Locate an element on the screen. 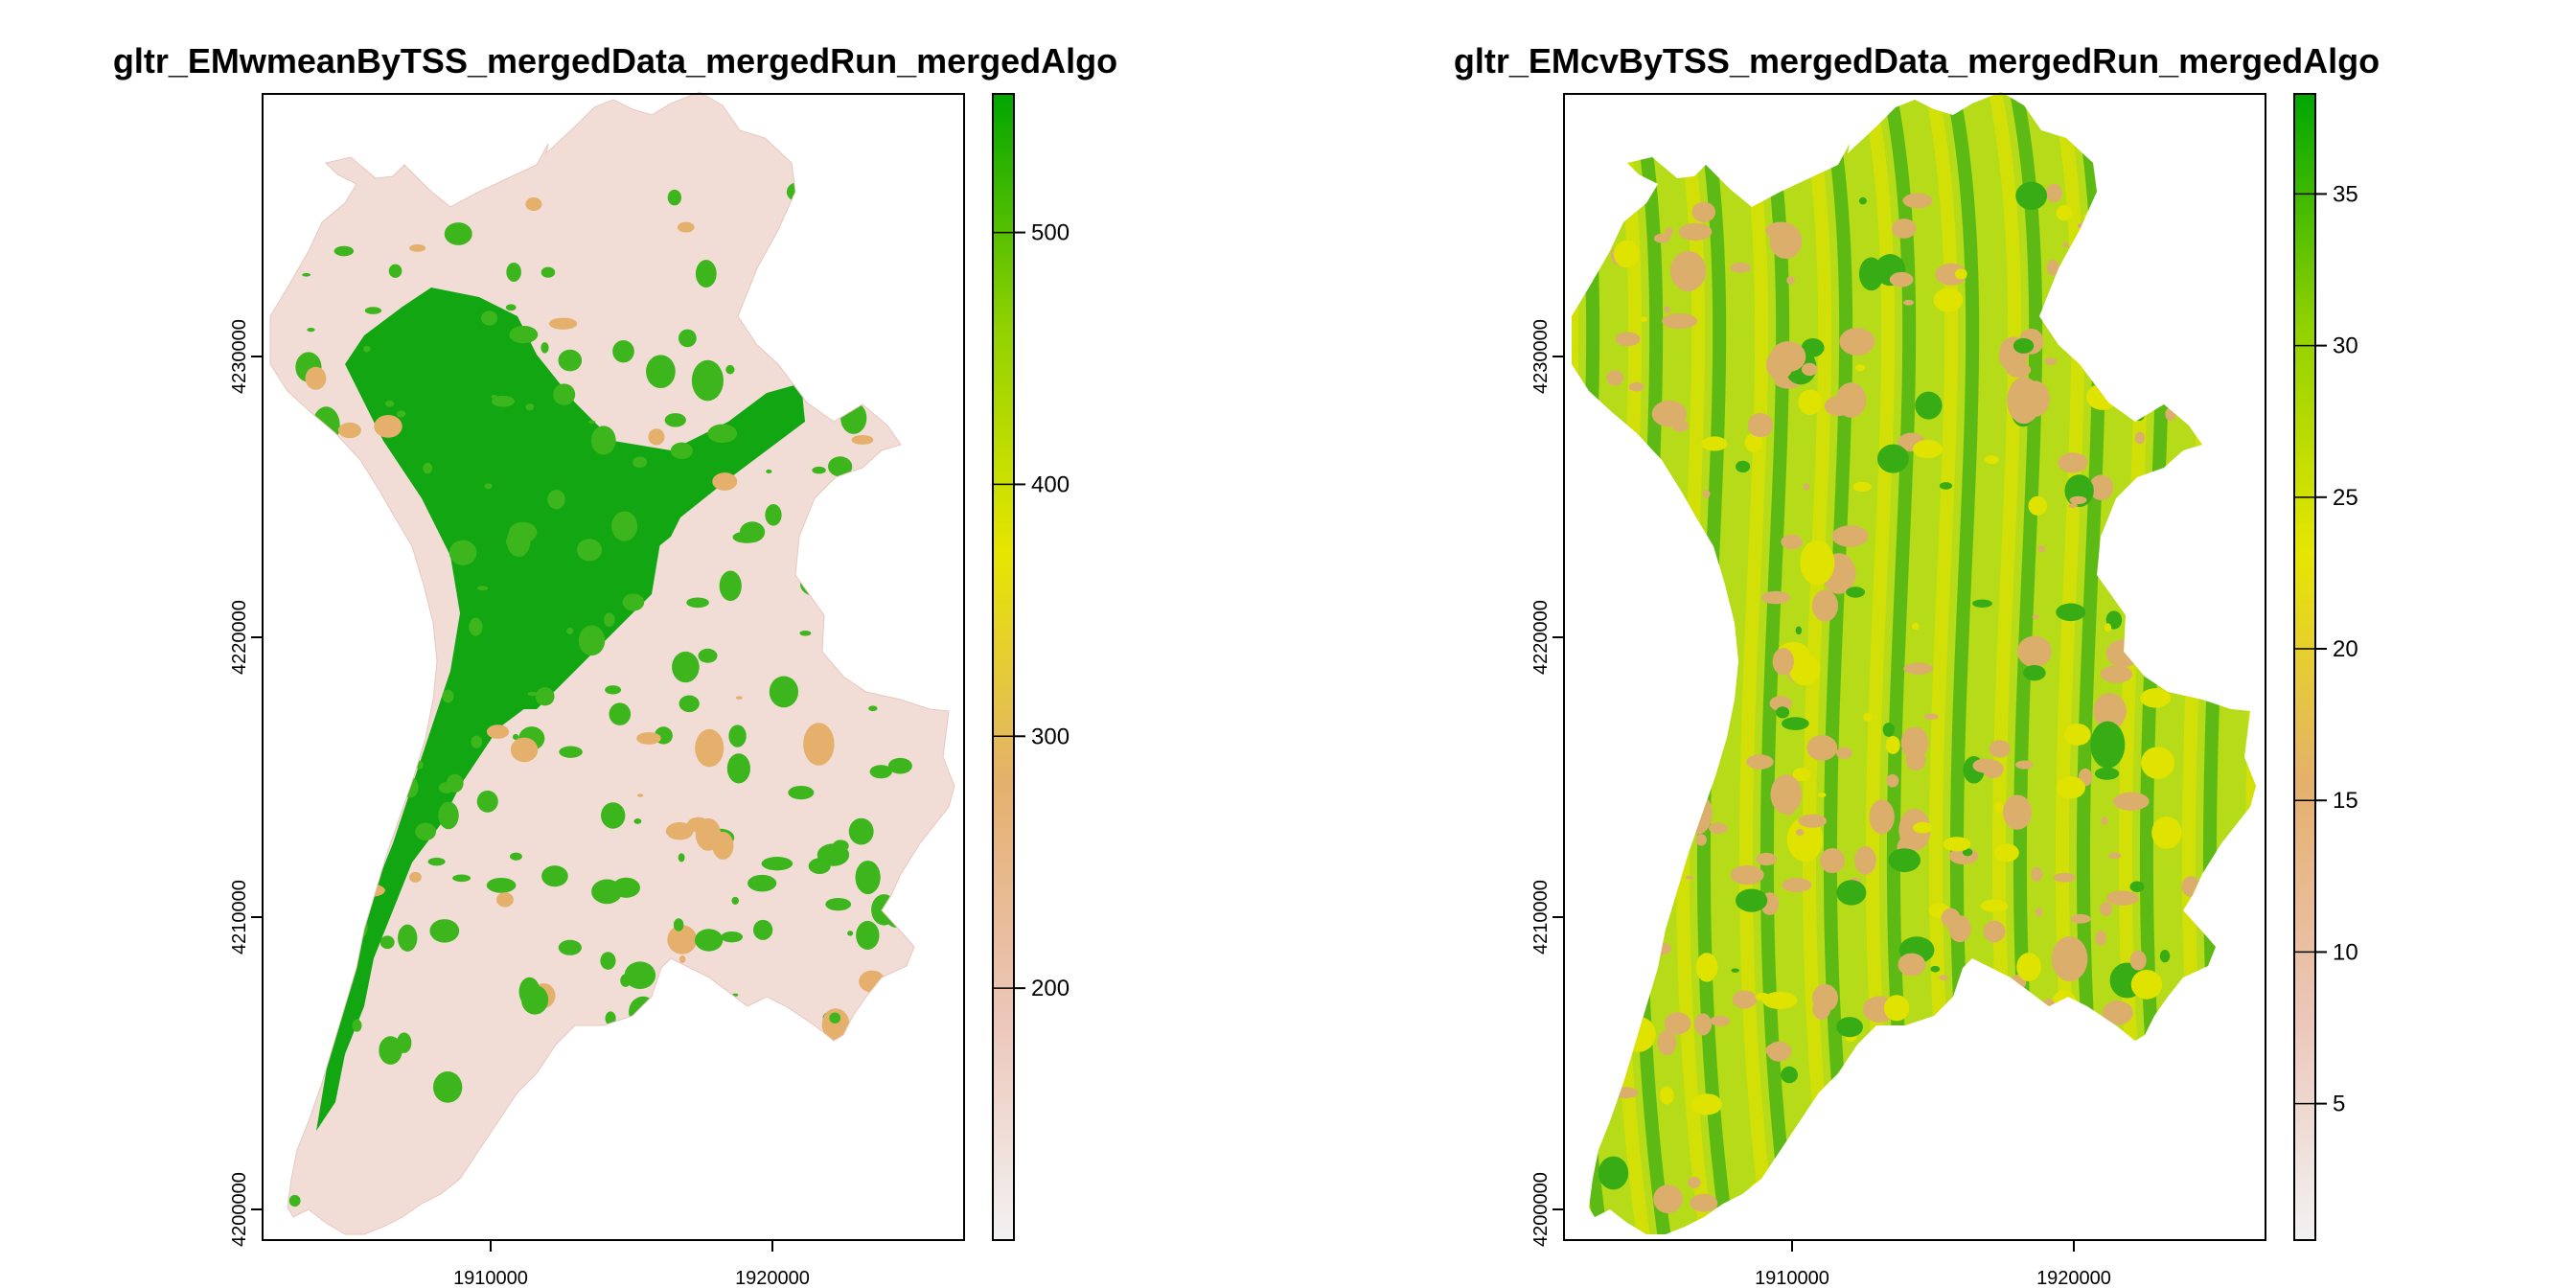 The width and height of the screenshot is (2576, 1288). legend-tick-label: 15 is located at coordinates (2345, 801).